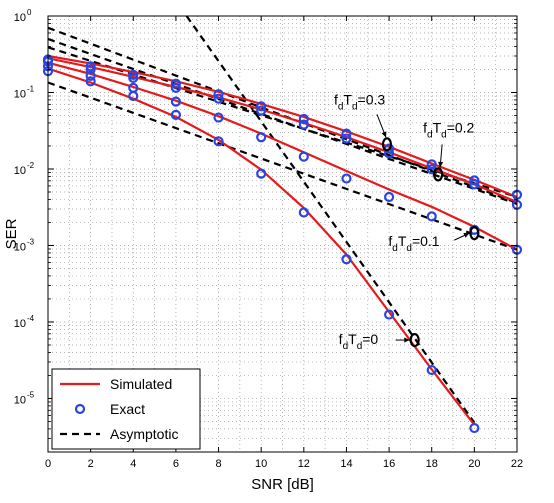 The image size is (554, 503). Describe the element at coordinates (11, 233) in the screenshot. I see `y-axis-label: SER` at that location.